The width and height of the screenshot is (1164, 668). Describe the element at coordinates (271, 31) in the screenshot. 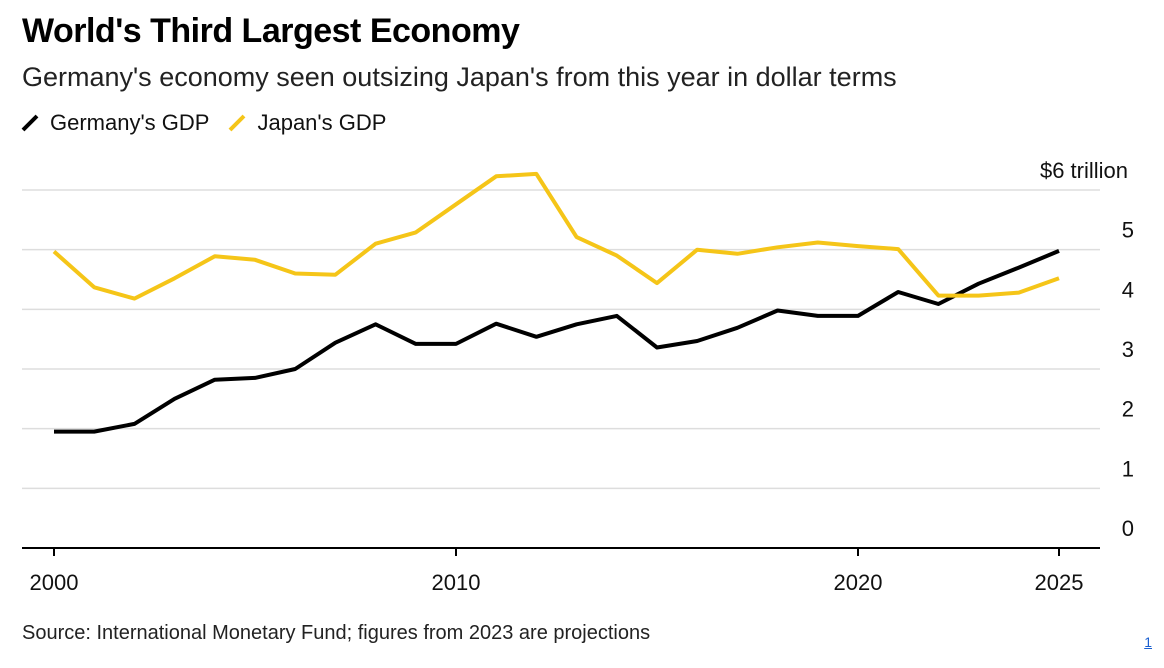

I see `chart-title: World's Third Largest Economy` at that location.